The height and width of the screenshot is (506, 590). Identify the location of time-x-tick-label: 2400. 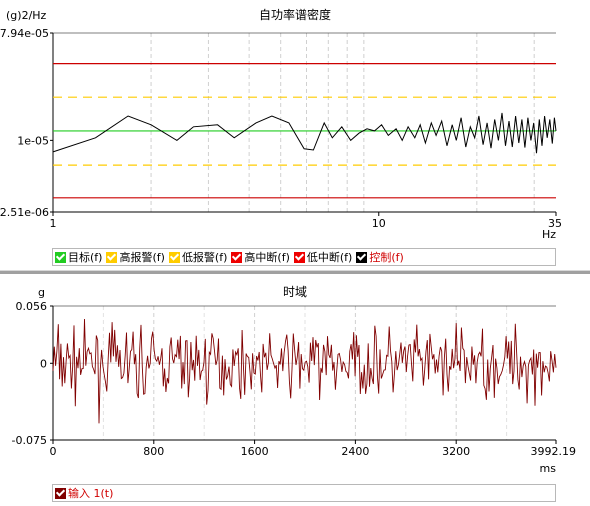
(355, 451).